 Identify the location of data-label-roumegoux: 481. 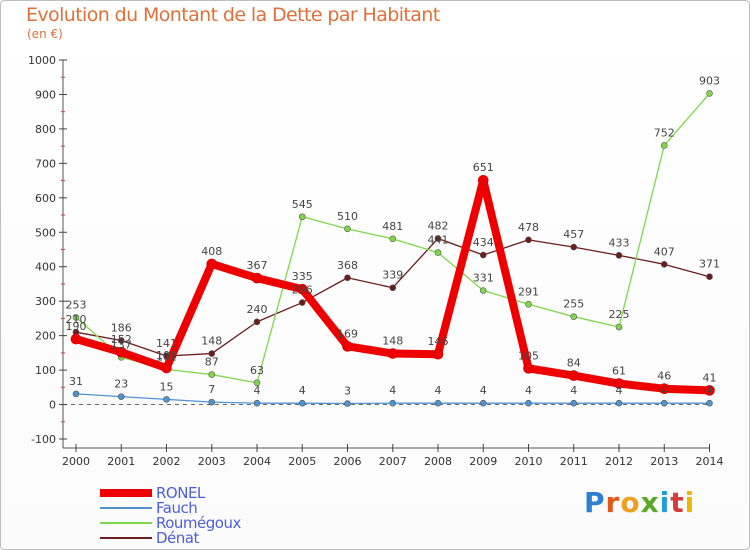
(392, 226).